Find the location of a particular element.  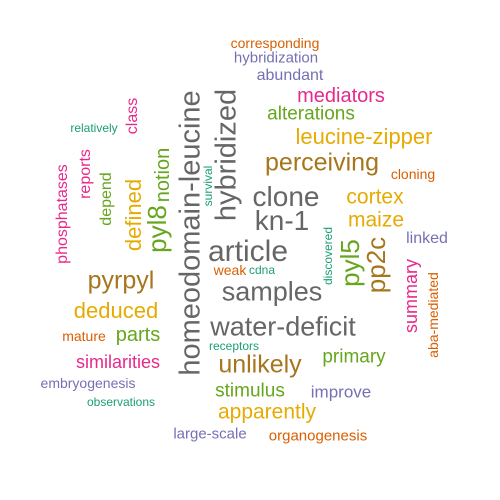

word-reports: reports is located at coordinates (85, 174).